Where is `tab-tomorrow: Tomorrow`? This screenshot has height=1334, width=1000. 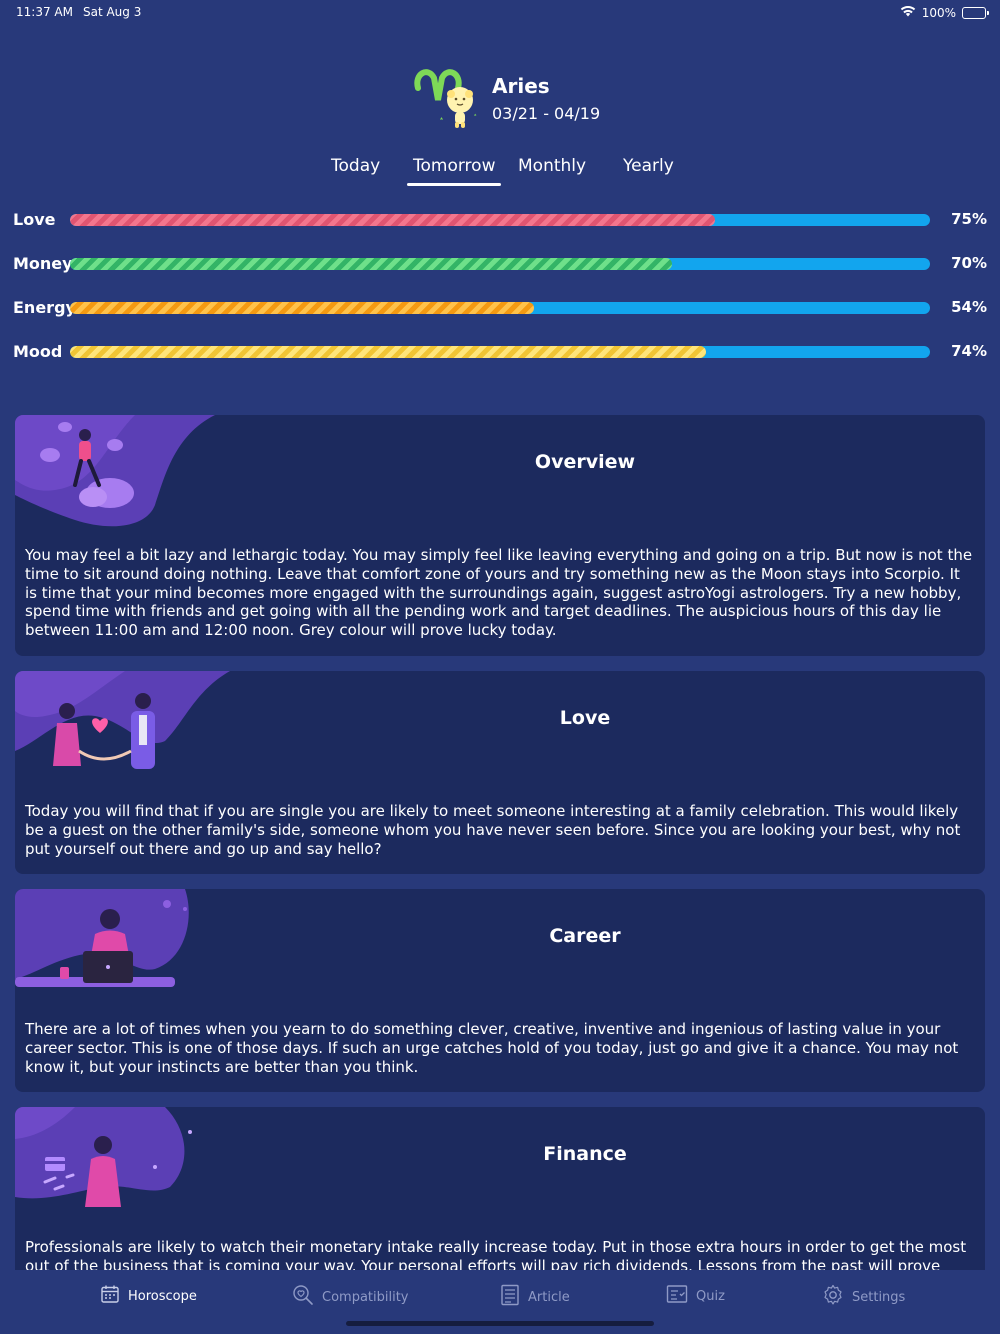 tab-tomorrow: Tomorrow is located at coordinates (454, 168).